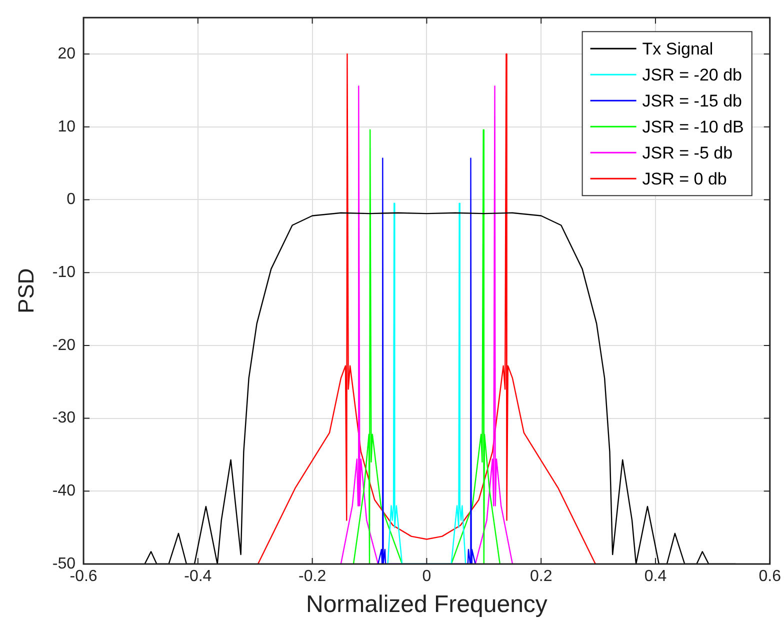  I want to click on y-axis-title: PSD, so click(25, 291).